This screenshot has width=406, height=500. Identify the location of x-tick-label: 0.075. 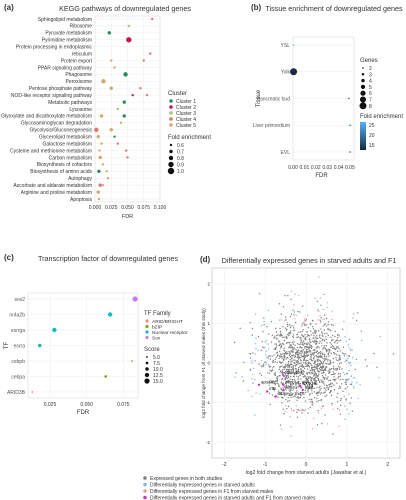
(143, 208).